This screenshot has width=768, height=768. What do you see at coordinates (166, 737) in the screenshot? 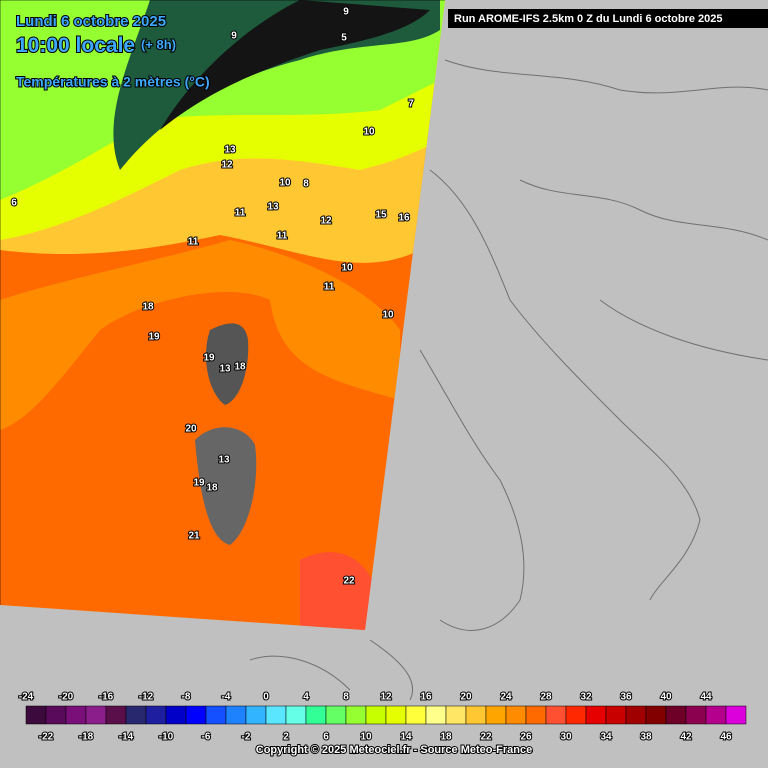
I see `legend-label: -10` at bounding box center [166, 737].